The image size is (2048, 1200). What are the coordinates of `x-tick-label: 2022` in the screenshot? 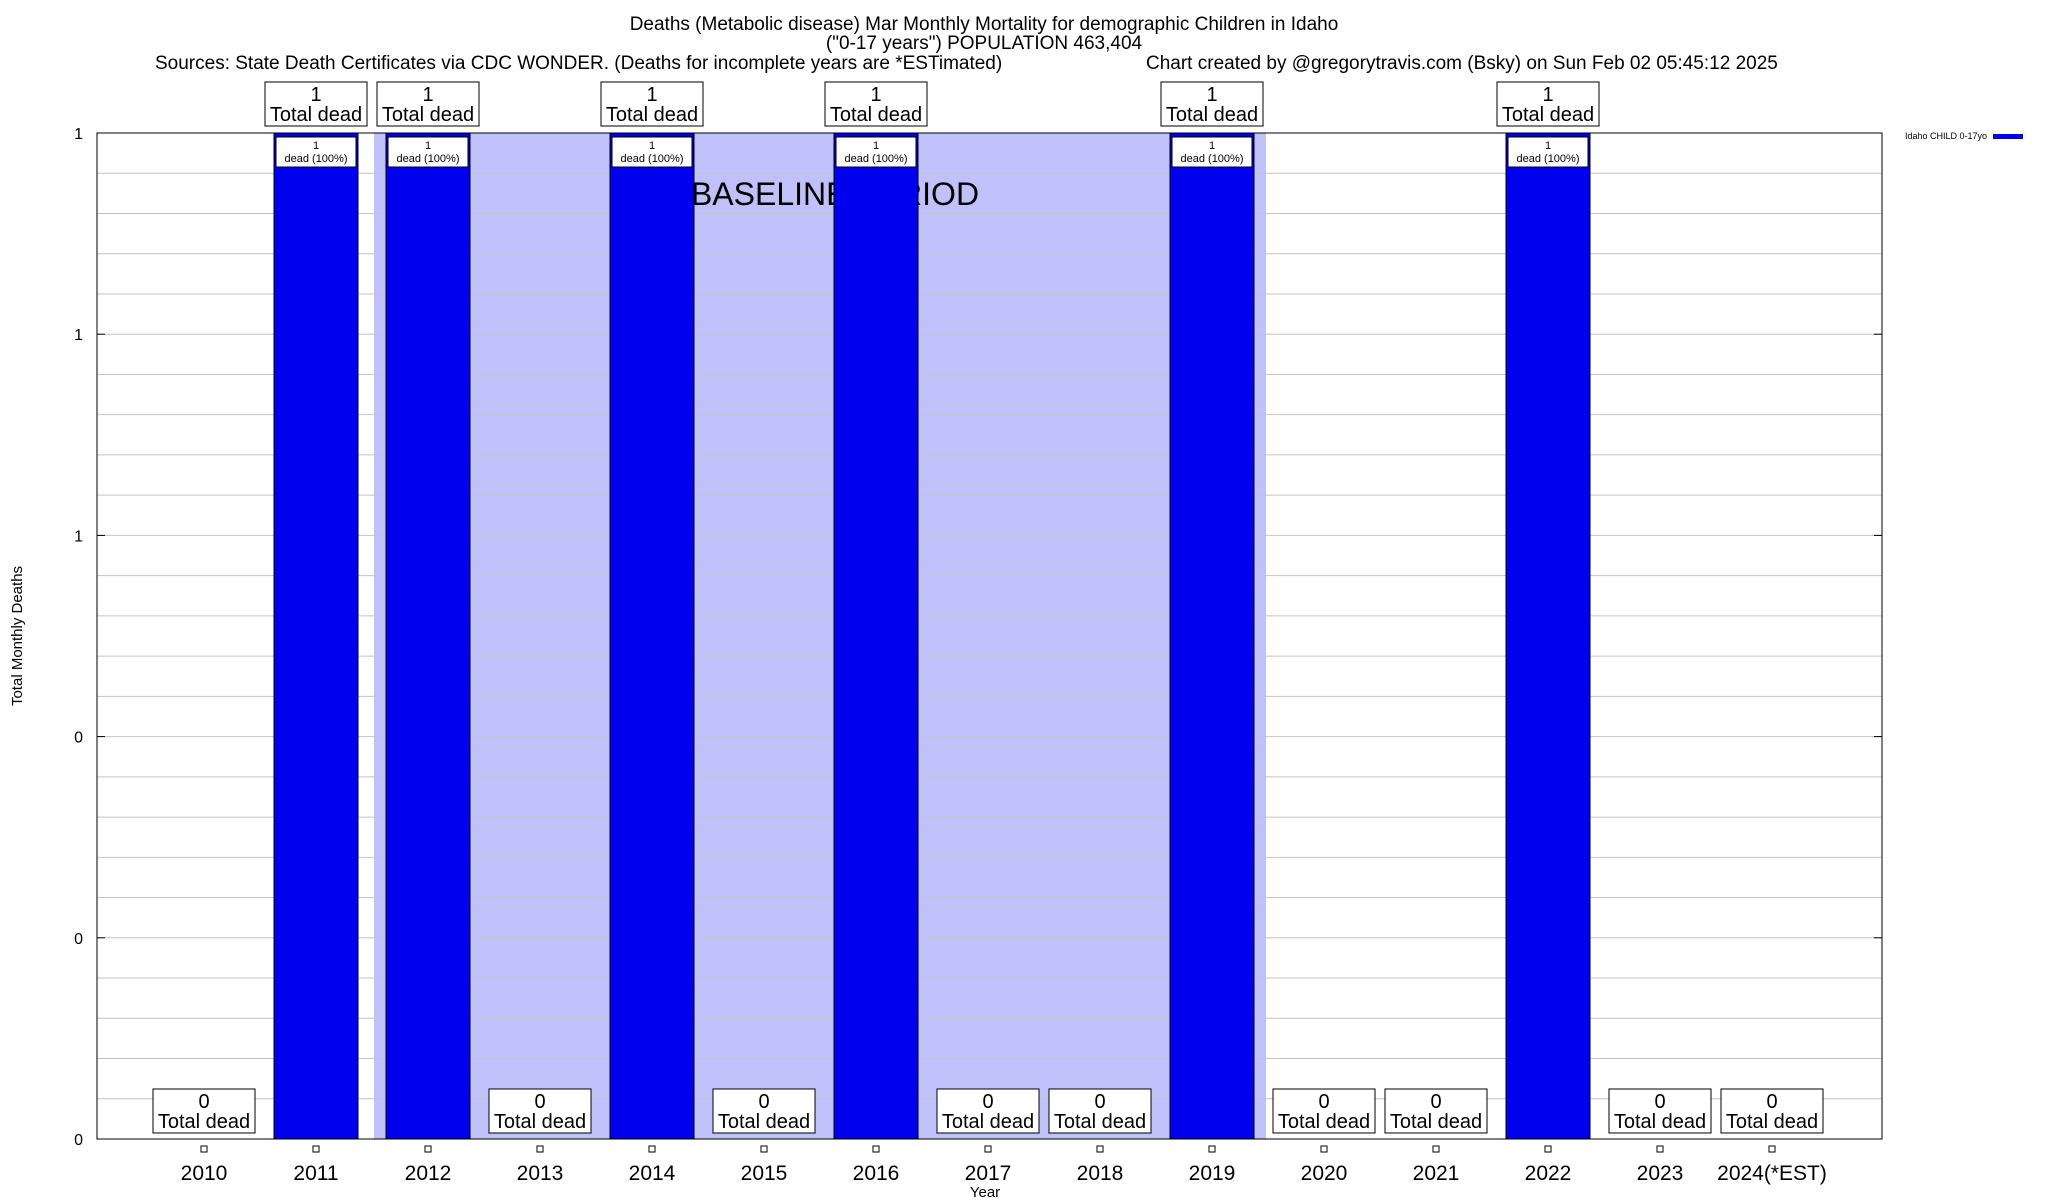 It's located at (1548, 1173).